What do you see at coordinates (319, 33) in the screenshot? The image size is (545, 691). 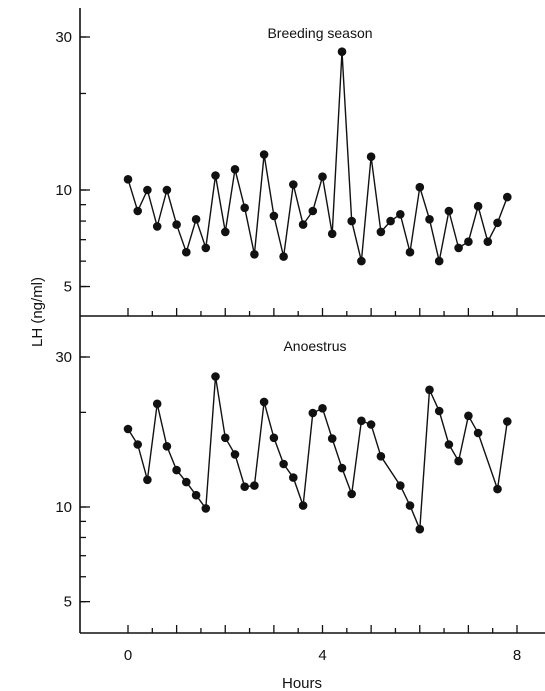 I see `panel-title: Breeding season` at bounding box center [319, 33].